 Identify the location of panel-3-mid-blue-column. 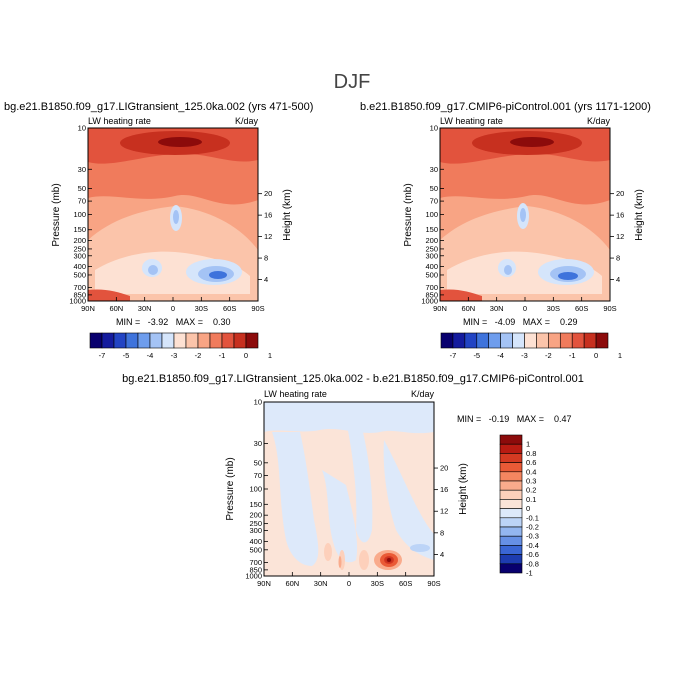
(340, 516).